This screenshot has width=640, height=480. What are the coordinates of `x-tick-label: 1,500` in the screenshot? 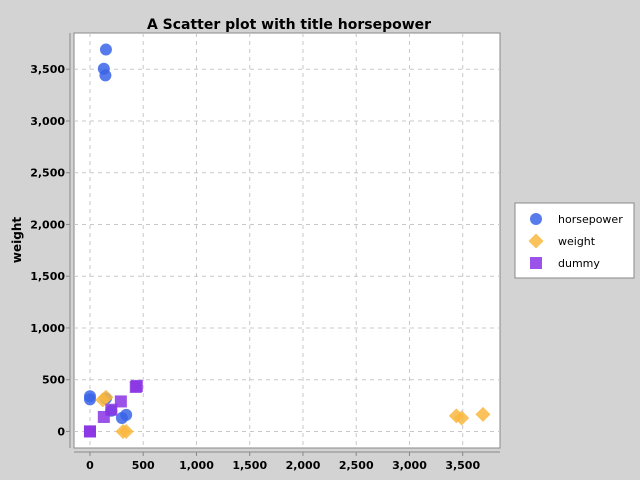 It's located at (249, 465).